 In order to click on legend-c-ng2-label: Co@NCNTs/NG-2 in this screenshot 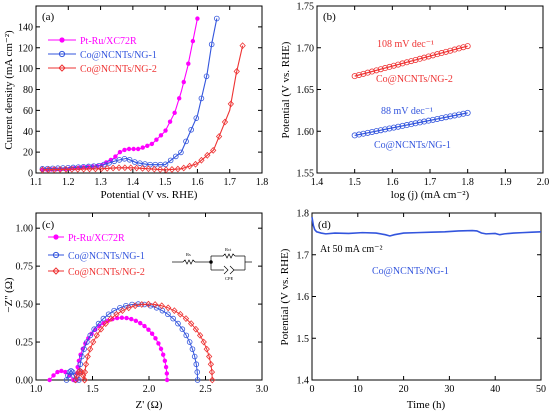, I will do `click(106, 272)`.